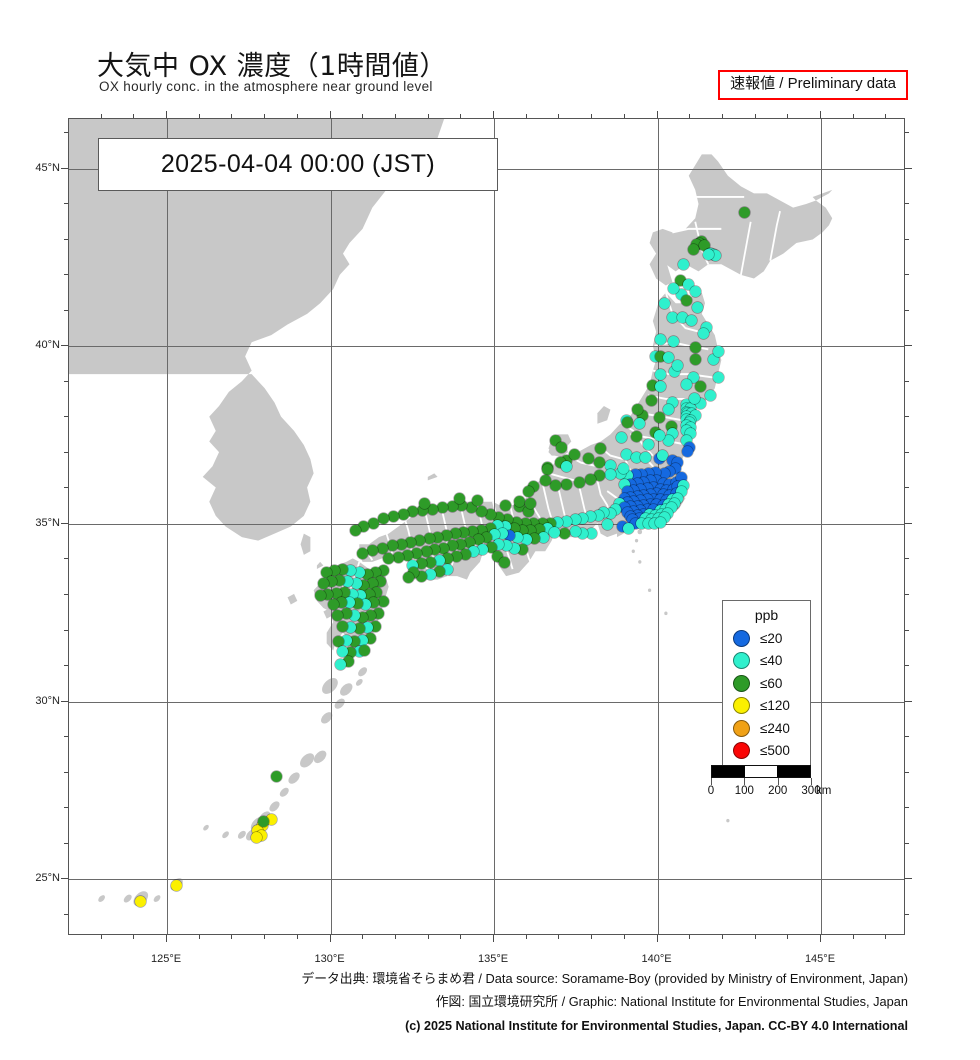  I want to click on legend-title: ppb, so click(766, 615).